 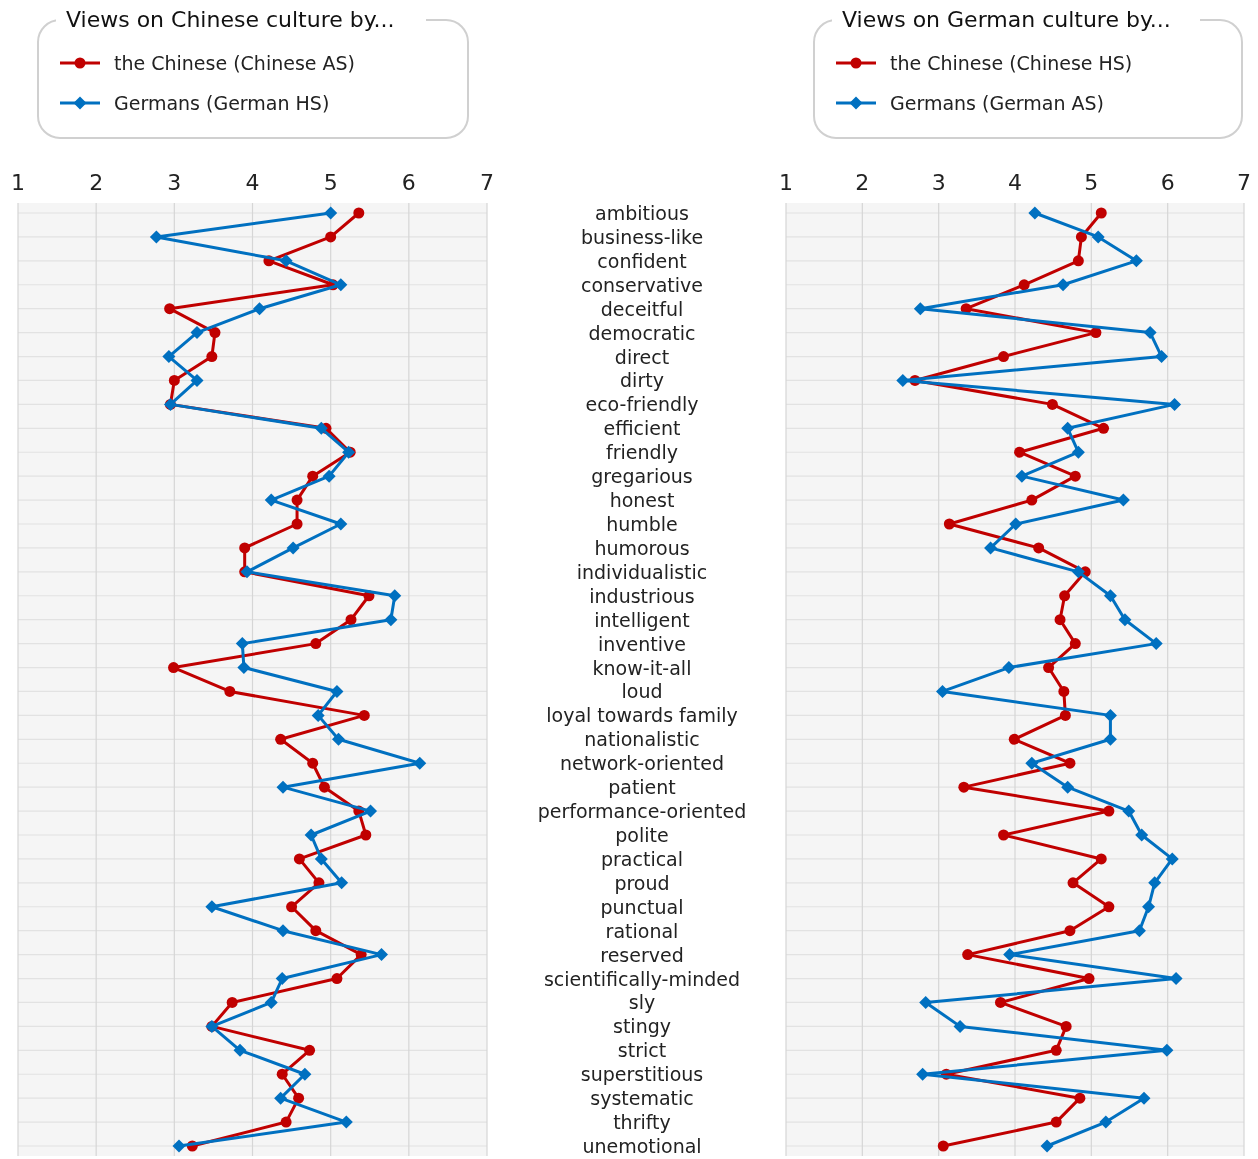 What do you see at coordinates (642, 954) in the screenshot?
I see `y-tick-label: reserved` at bounding box center [642, 954].